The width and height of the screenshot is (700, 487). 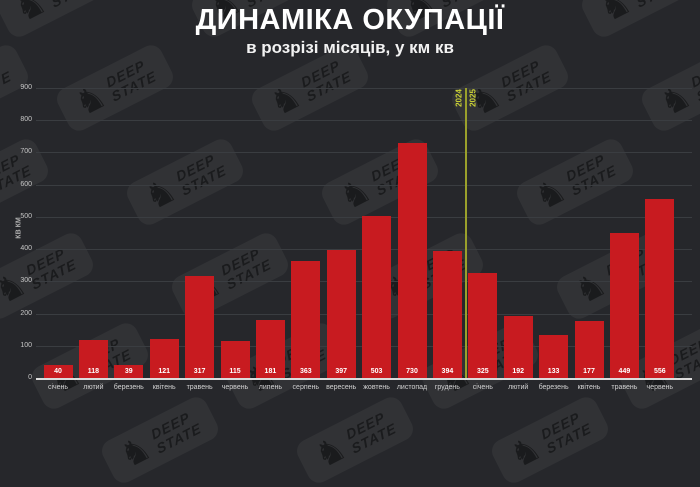 What do you see at coordinates (26, 281) in the screenshot?
I see `y-axis-tick-label: 300` at bounding box center [26, 281].